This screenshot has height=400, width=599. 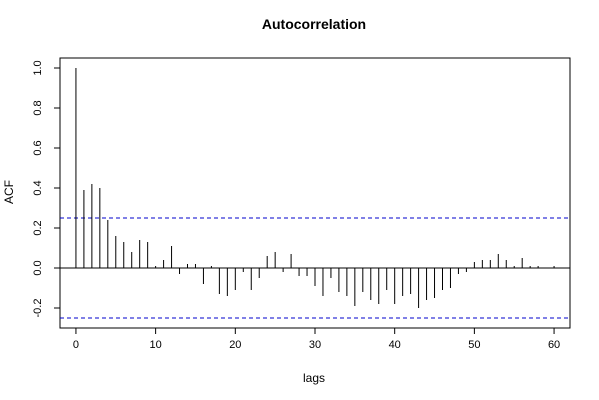 I want to click on y-axis: -0.2 0.0 0.2 0.4 0.6 0.8 1.0, so click(x=46, y=188).